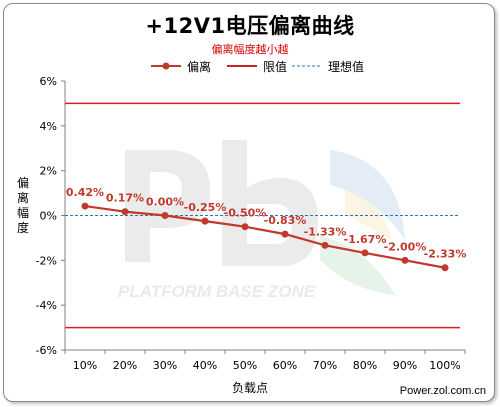 The image size is (500, 407). I want to click on y-tick-label: -4%, so click(46, 305).